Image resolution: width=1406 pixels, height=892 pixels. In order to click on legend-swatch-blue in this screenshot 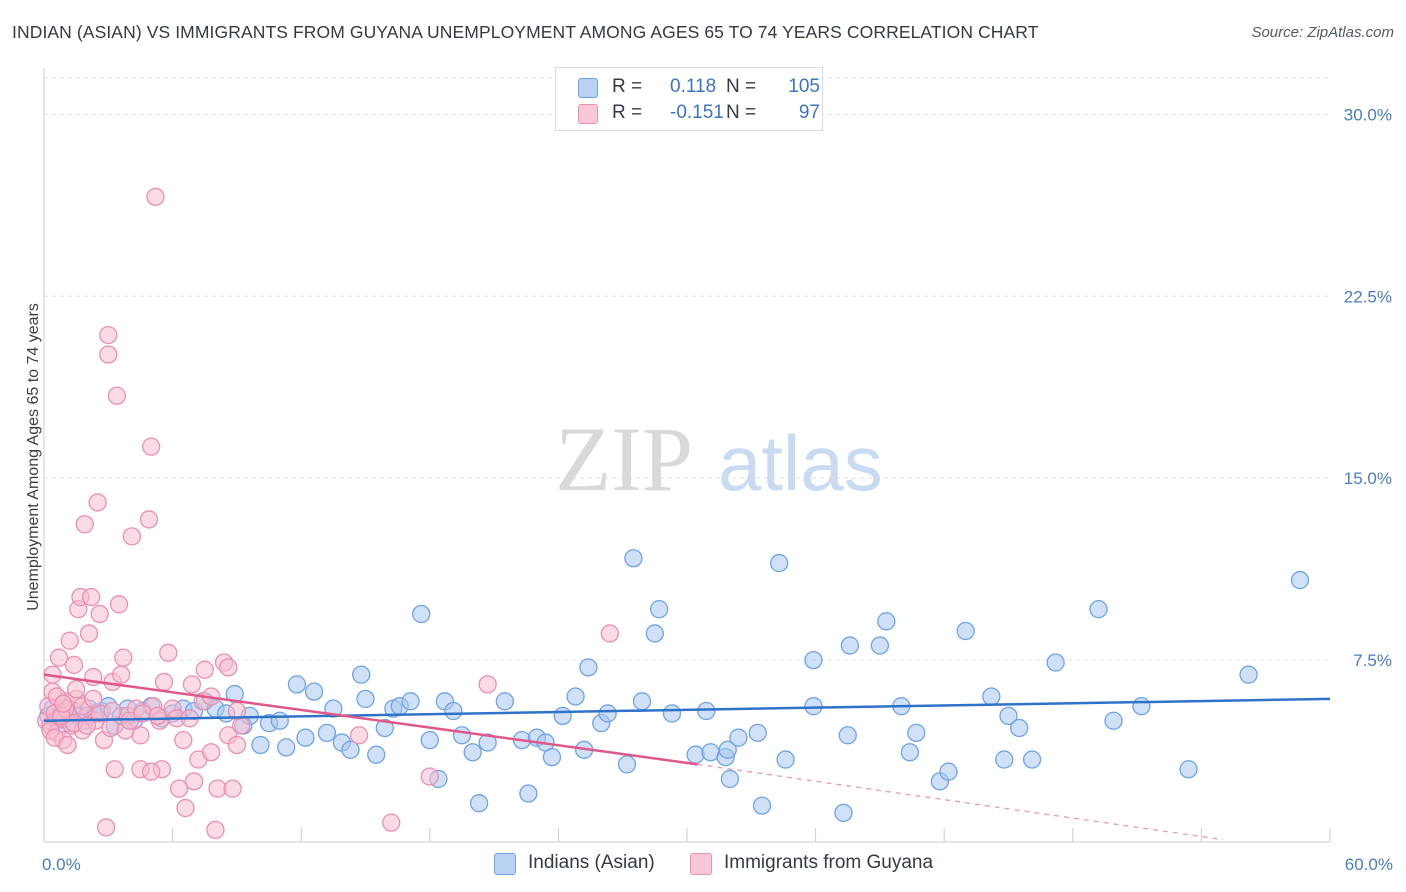, I will do `click(588, 88)`.